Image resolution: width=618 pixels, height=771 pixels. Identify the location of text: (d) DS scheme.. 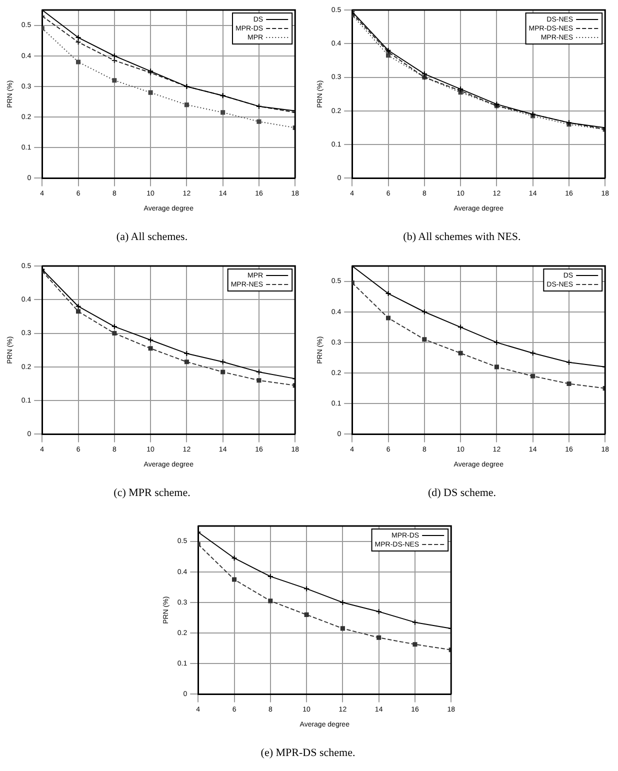
(462, 493).